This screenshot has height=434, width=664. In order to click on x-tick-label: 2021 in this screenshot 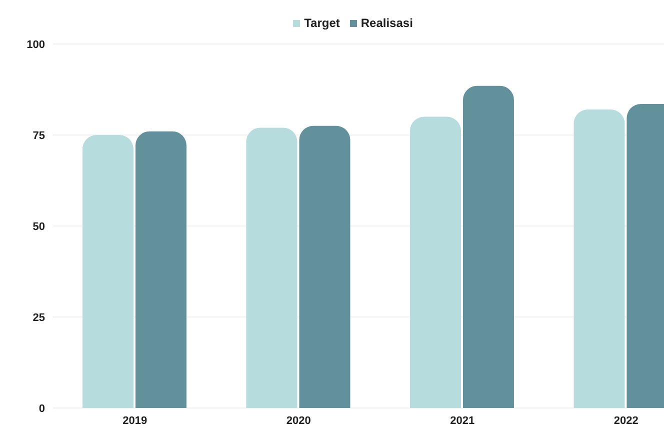, I will do `click(462, 420)`.